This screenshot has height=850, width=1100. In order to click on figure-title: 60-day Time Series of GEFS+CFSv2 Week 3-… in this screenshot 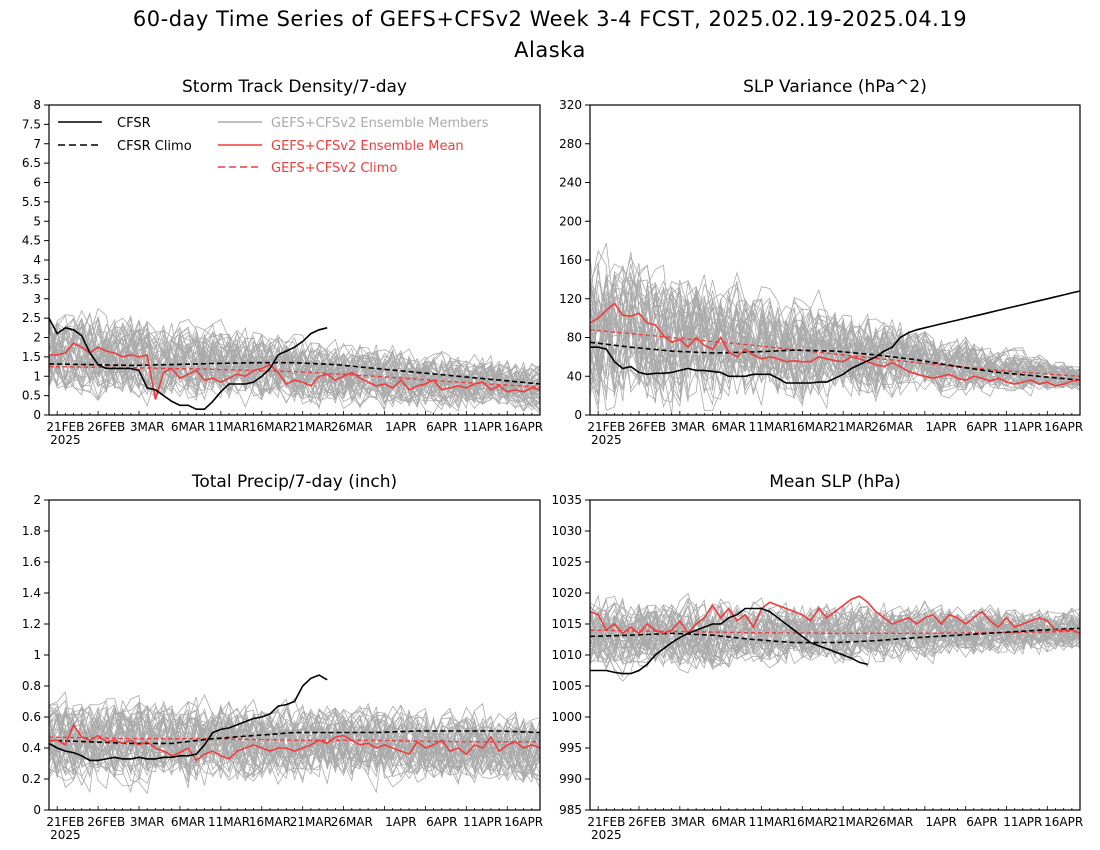, I will do `click(550, 19)`.